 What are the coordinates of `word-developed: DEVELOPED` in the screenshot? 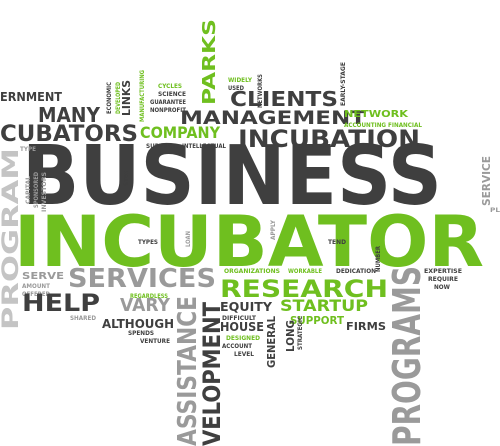 It's located at (118, 98).